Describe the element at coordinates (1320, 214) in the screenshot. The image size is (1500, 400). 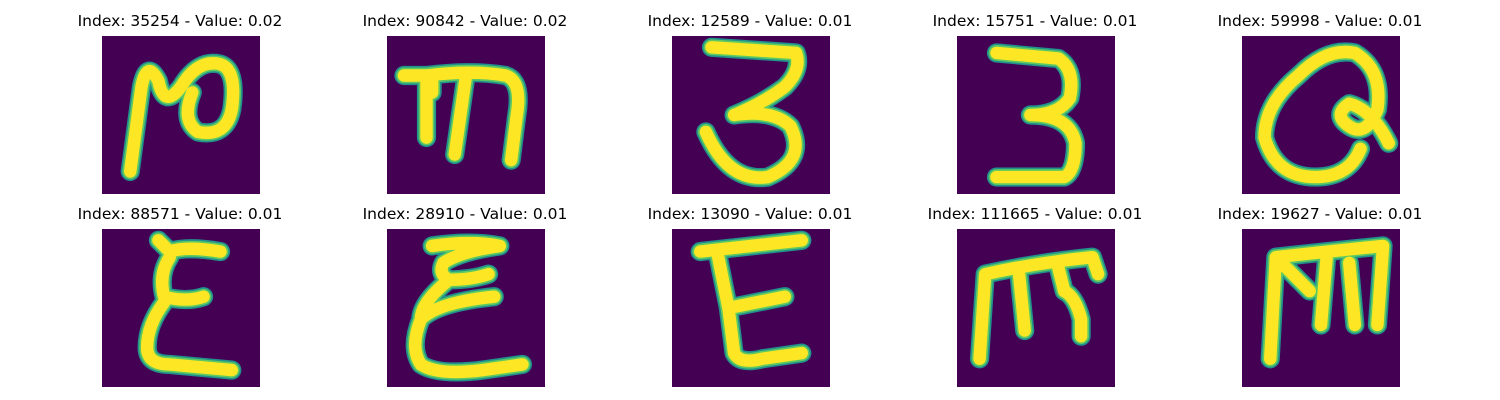
I see `panel-title: Index: 19627 - Value: 0.01` at that location.